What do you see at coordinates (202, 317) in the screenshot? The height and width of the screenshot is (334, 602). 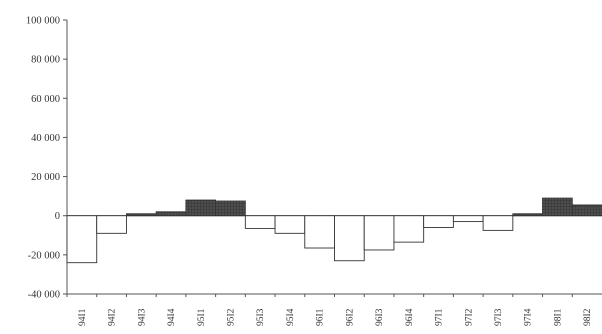 I see `x-tick-label: 95I1` at bounding box center [202, 317].